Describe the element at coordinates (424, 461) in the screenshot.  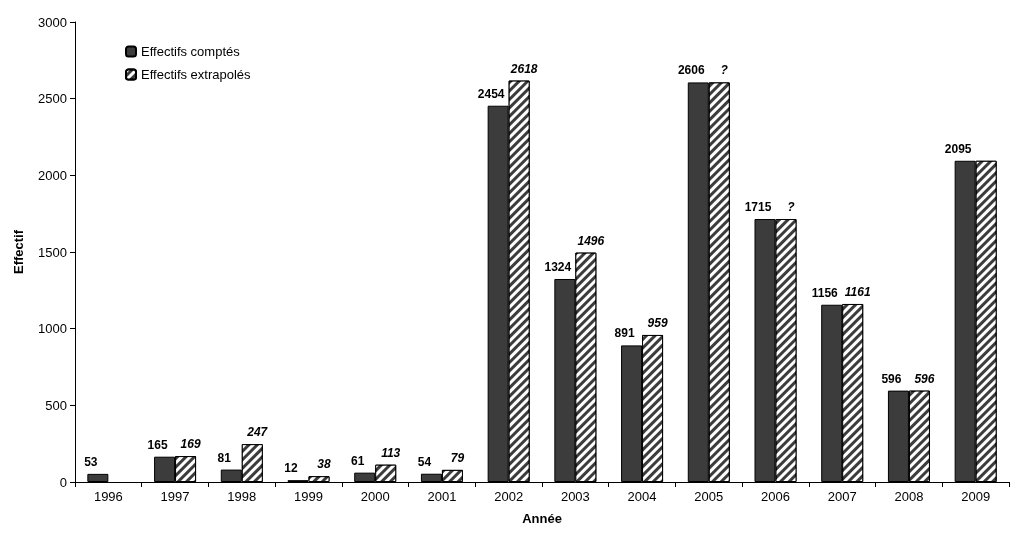
I see `data-label: 54` at that location.